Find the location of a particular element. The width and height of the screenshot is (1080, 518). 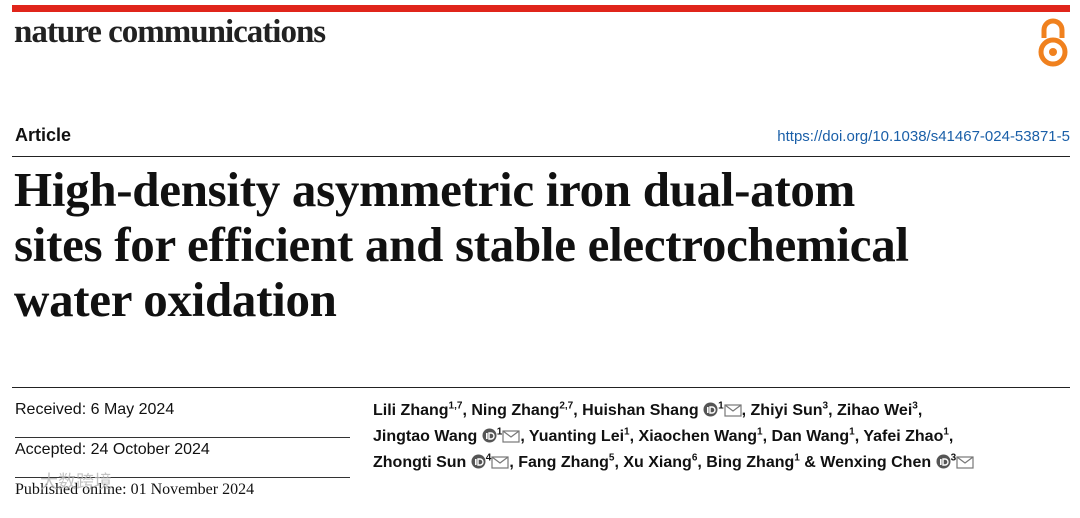

author-name: Wenxing Chen is located at coordinates (876, 462).